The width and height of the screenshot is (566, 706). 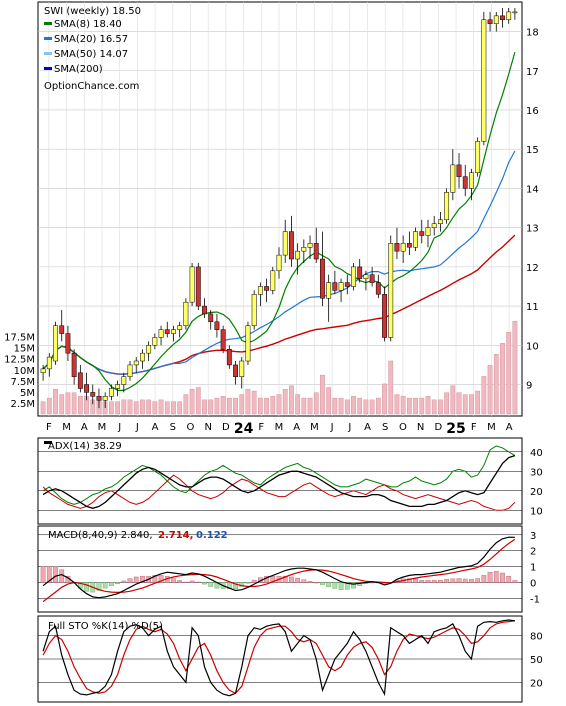 What do you see at coordinates (529, 386) in the screenshot?
I see `price-tick-label: 9` at bounding box center [529, 386].